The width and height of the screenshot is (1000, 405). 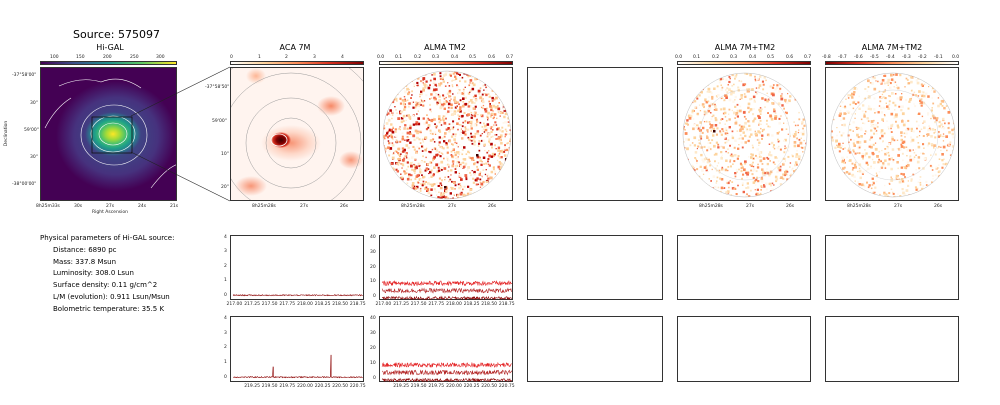 What do you see at coordinates (108, 134) in the screenshot?
I see `higal-image-panel` at bounding box center [108, 134].